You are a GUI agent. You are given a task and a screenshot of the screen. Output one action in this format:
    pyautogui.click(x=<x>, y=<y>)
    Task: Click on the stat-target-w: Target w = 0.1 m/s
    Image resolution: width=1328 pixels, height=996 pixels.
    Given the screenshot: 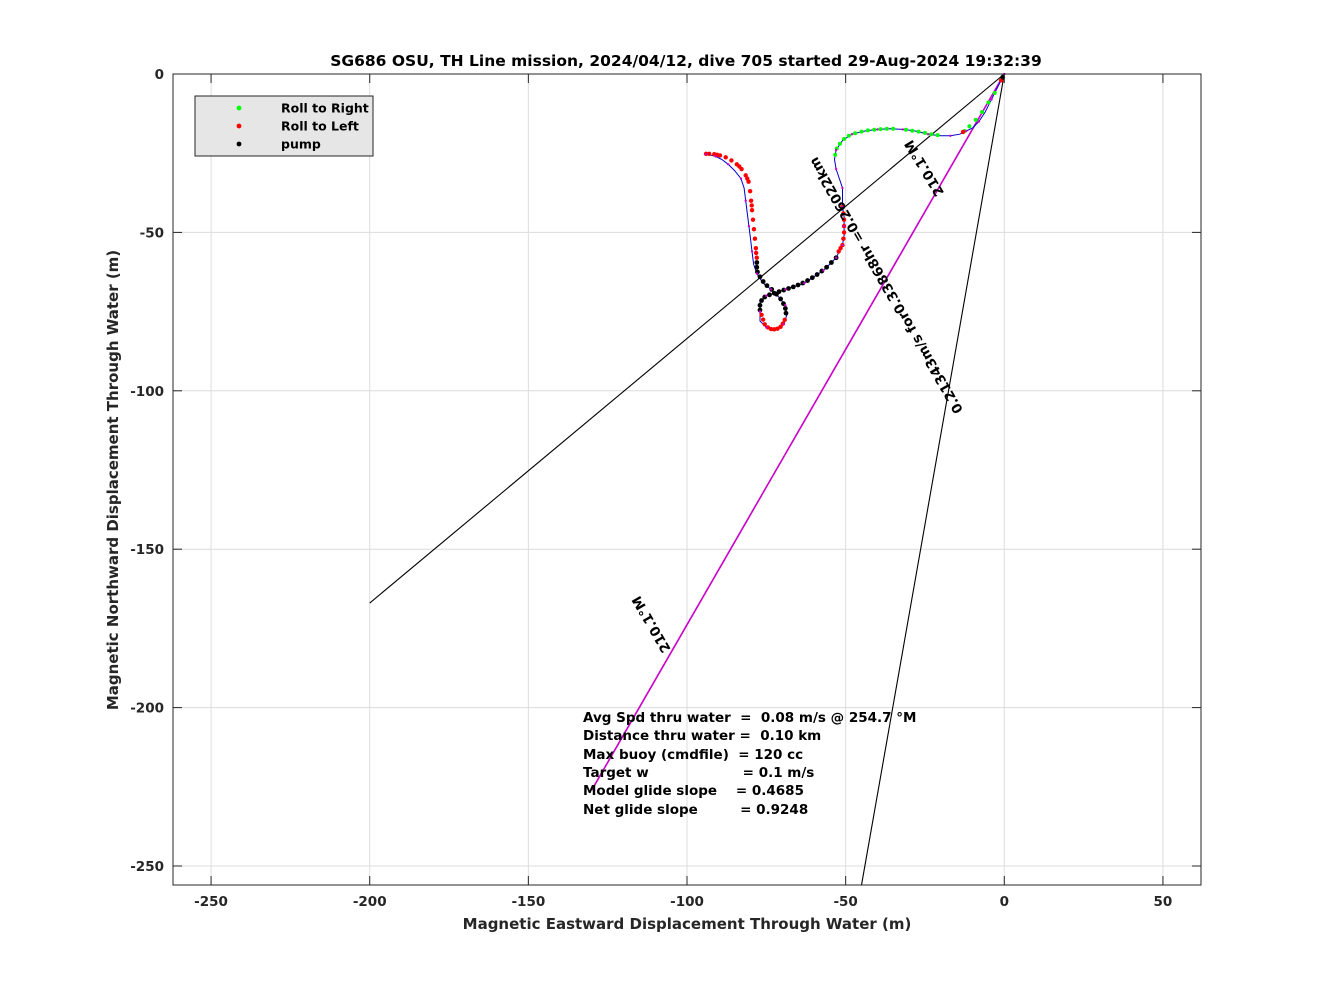 What is the action you would take?
    pyautogui.click(x=698, y=773)
    